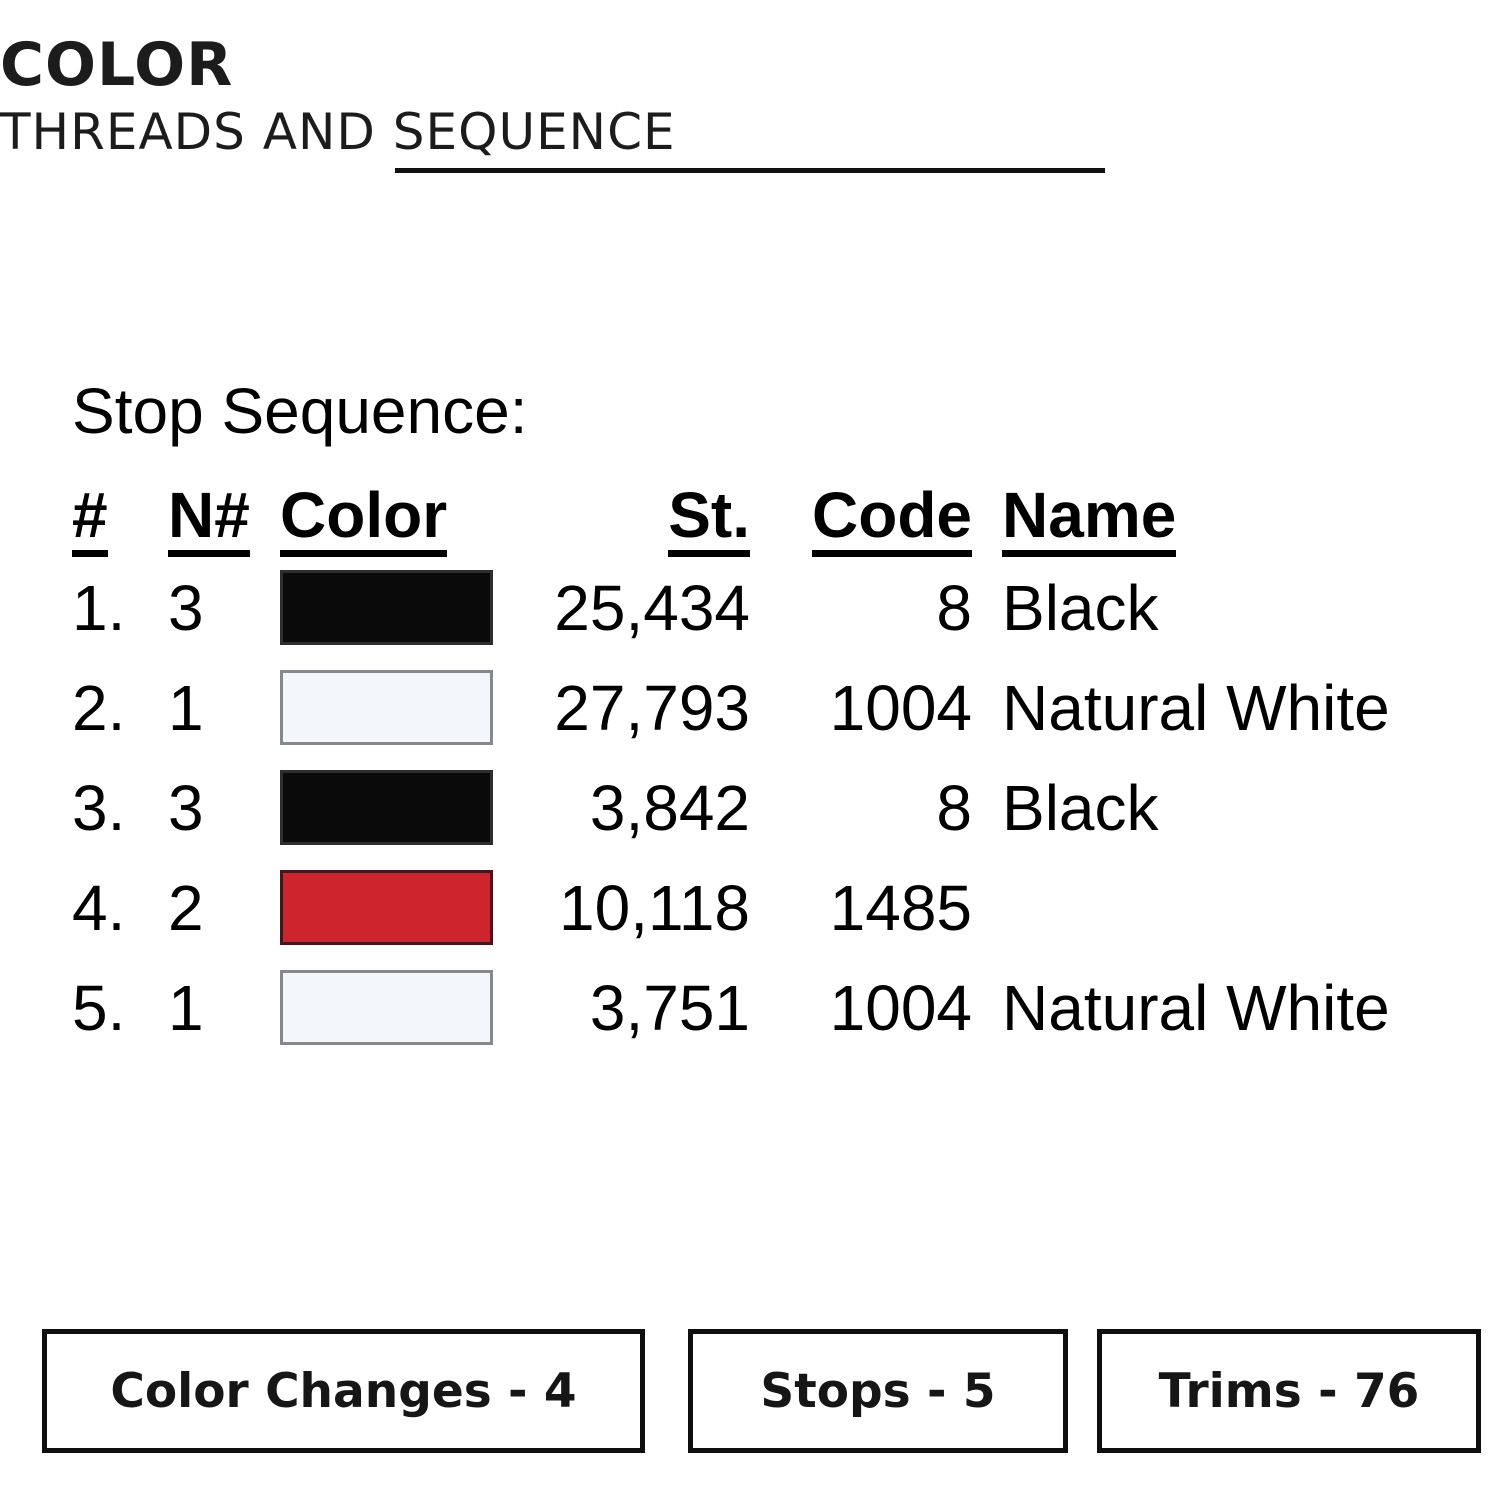  I want to click on col-header-stitches: St., so click(633, 520).